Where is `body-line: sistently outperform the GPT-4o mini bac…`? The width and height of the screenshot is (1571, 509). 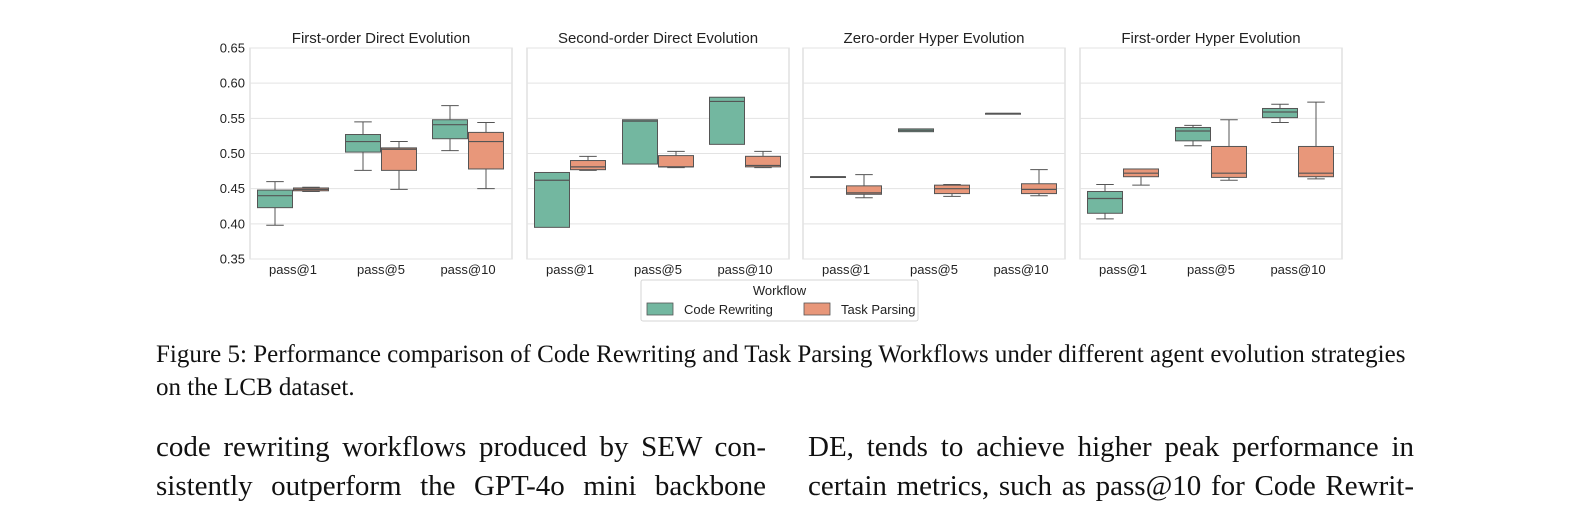 body-line: sistently outperform the GPT-4o mini bac… is located at coordinates (461, 486).